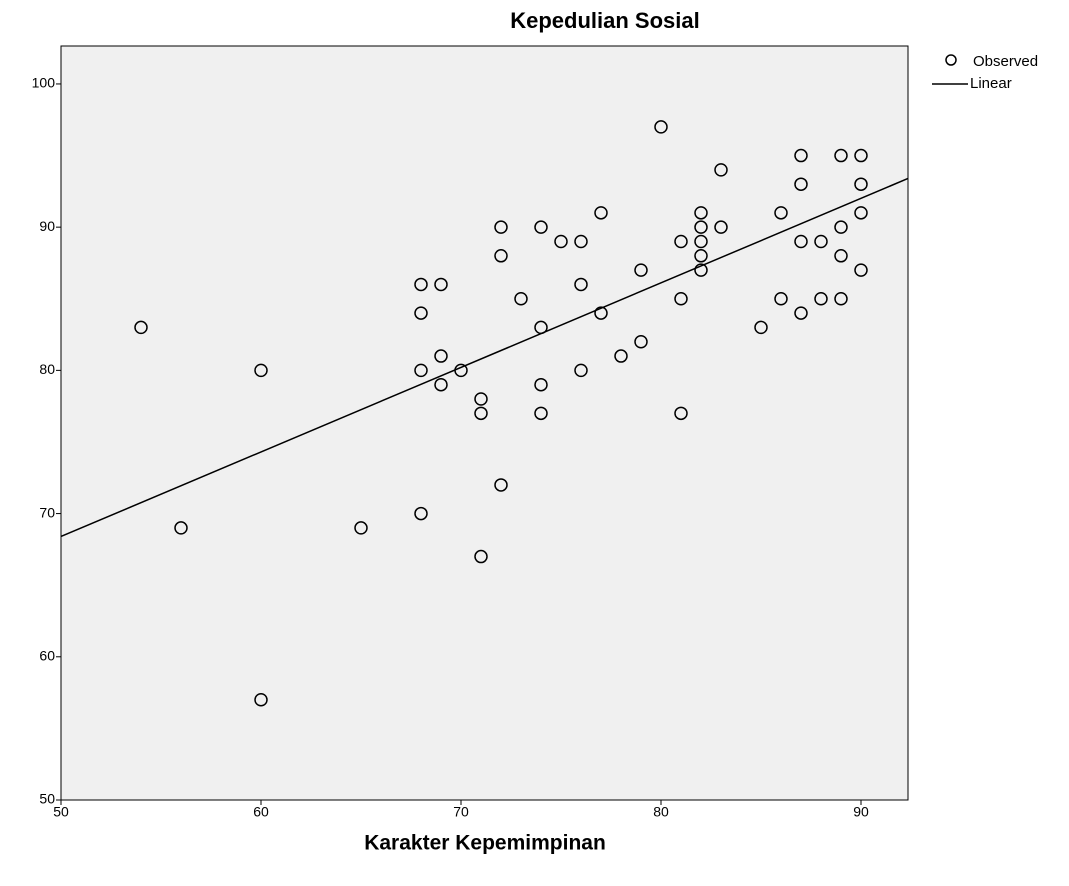 The width and height of the screenshot is (1069, 886). Describe the element at coordinates (861, 812) in the screenshot. I see `x-tick-label: 90` at that location.